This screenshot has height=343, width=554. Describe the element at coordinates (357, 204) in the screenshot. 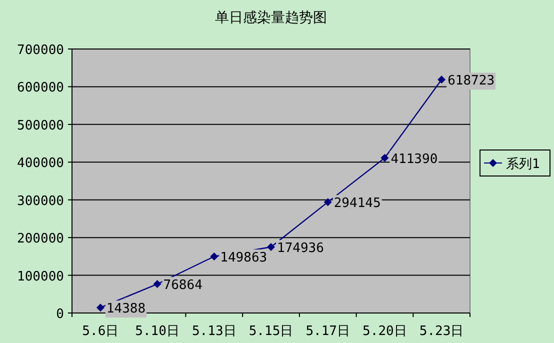

I see `data-label: 294145` at that location.